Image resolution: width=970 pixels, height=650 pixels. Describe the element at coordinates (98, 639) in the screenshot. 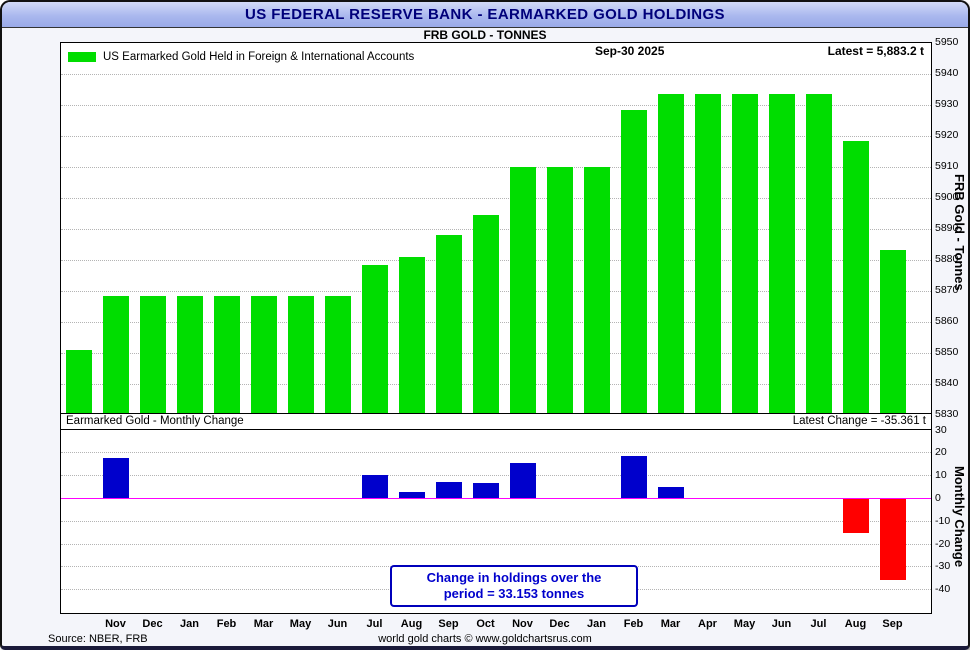

I see `source-label: Source: NBER, FRB` at that location.